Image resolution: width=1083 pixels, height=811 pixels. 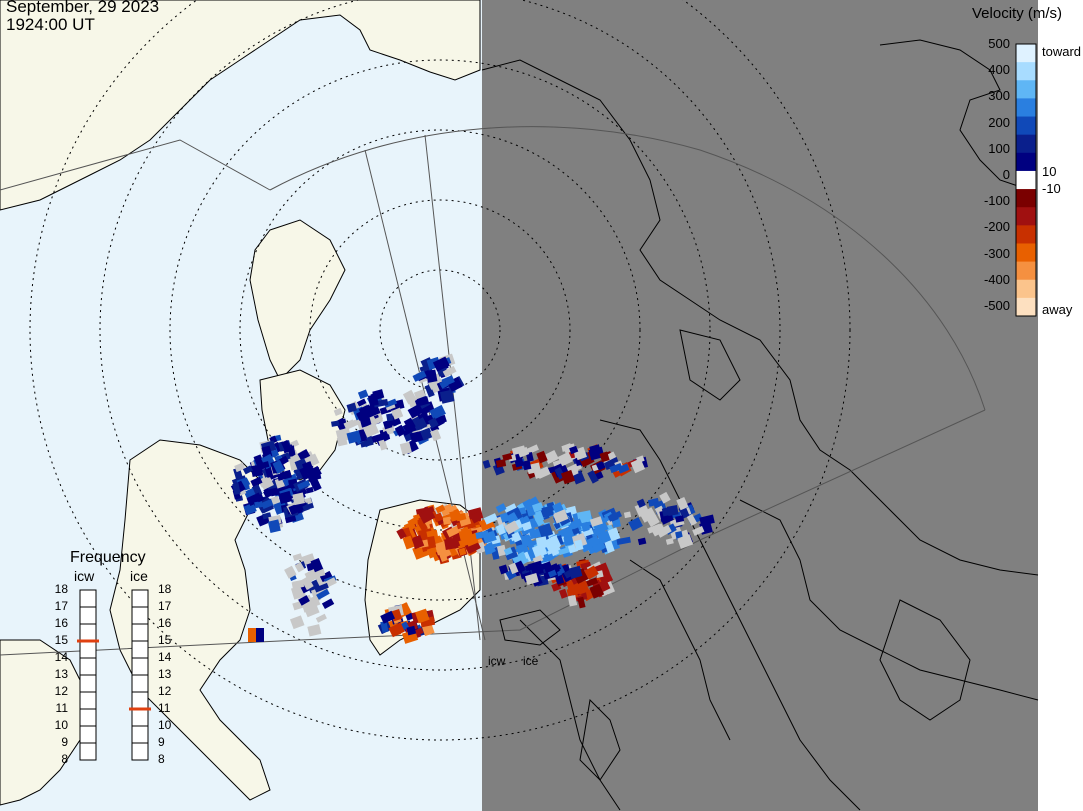 I want to click on frequency-tick-label: 16, so click(x=61, y=623).